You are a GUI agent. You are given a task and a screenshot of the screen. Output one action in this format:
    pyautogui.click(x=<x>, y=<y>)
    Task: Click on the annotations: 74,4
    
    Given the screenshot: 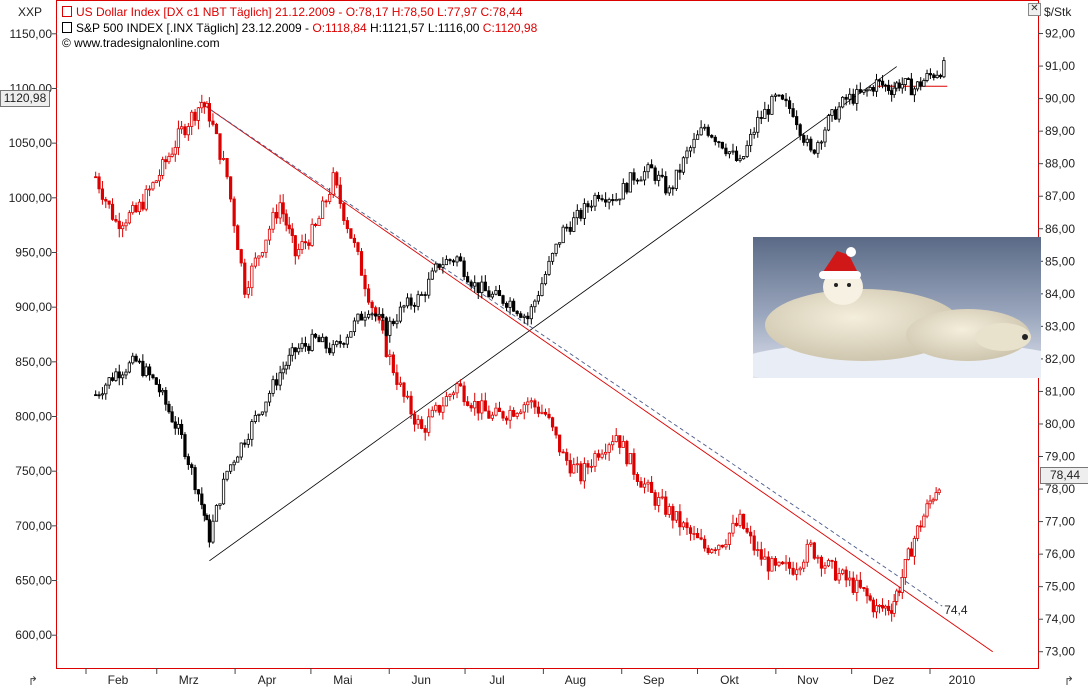 What is the action you would take?
    pyautogui.click(x=956, y=610)
    